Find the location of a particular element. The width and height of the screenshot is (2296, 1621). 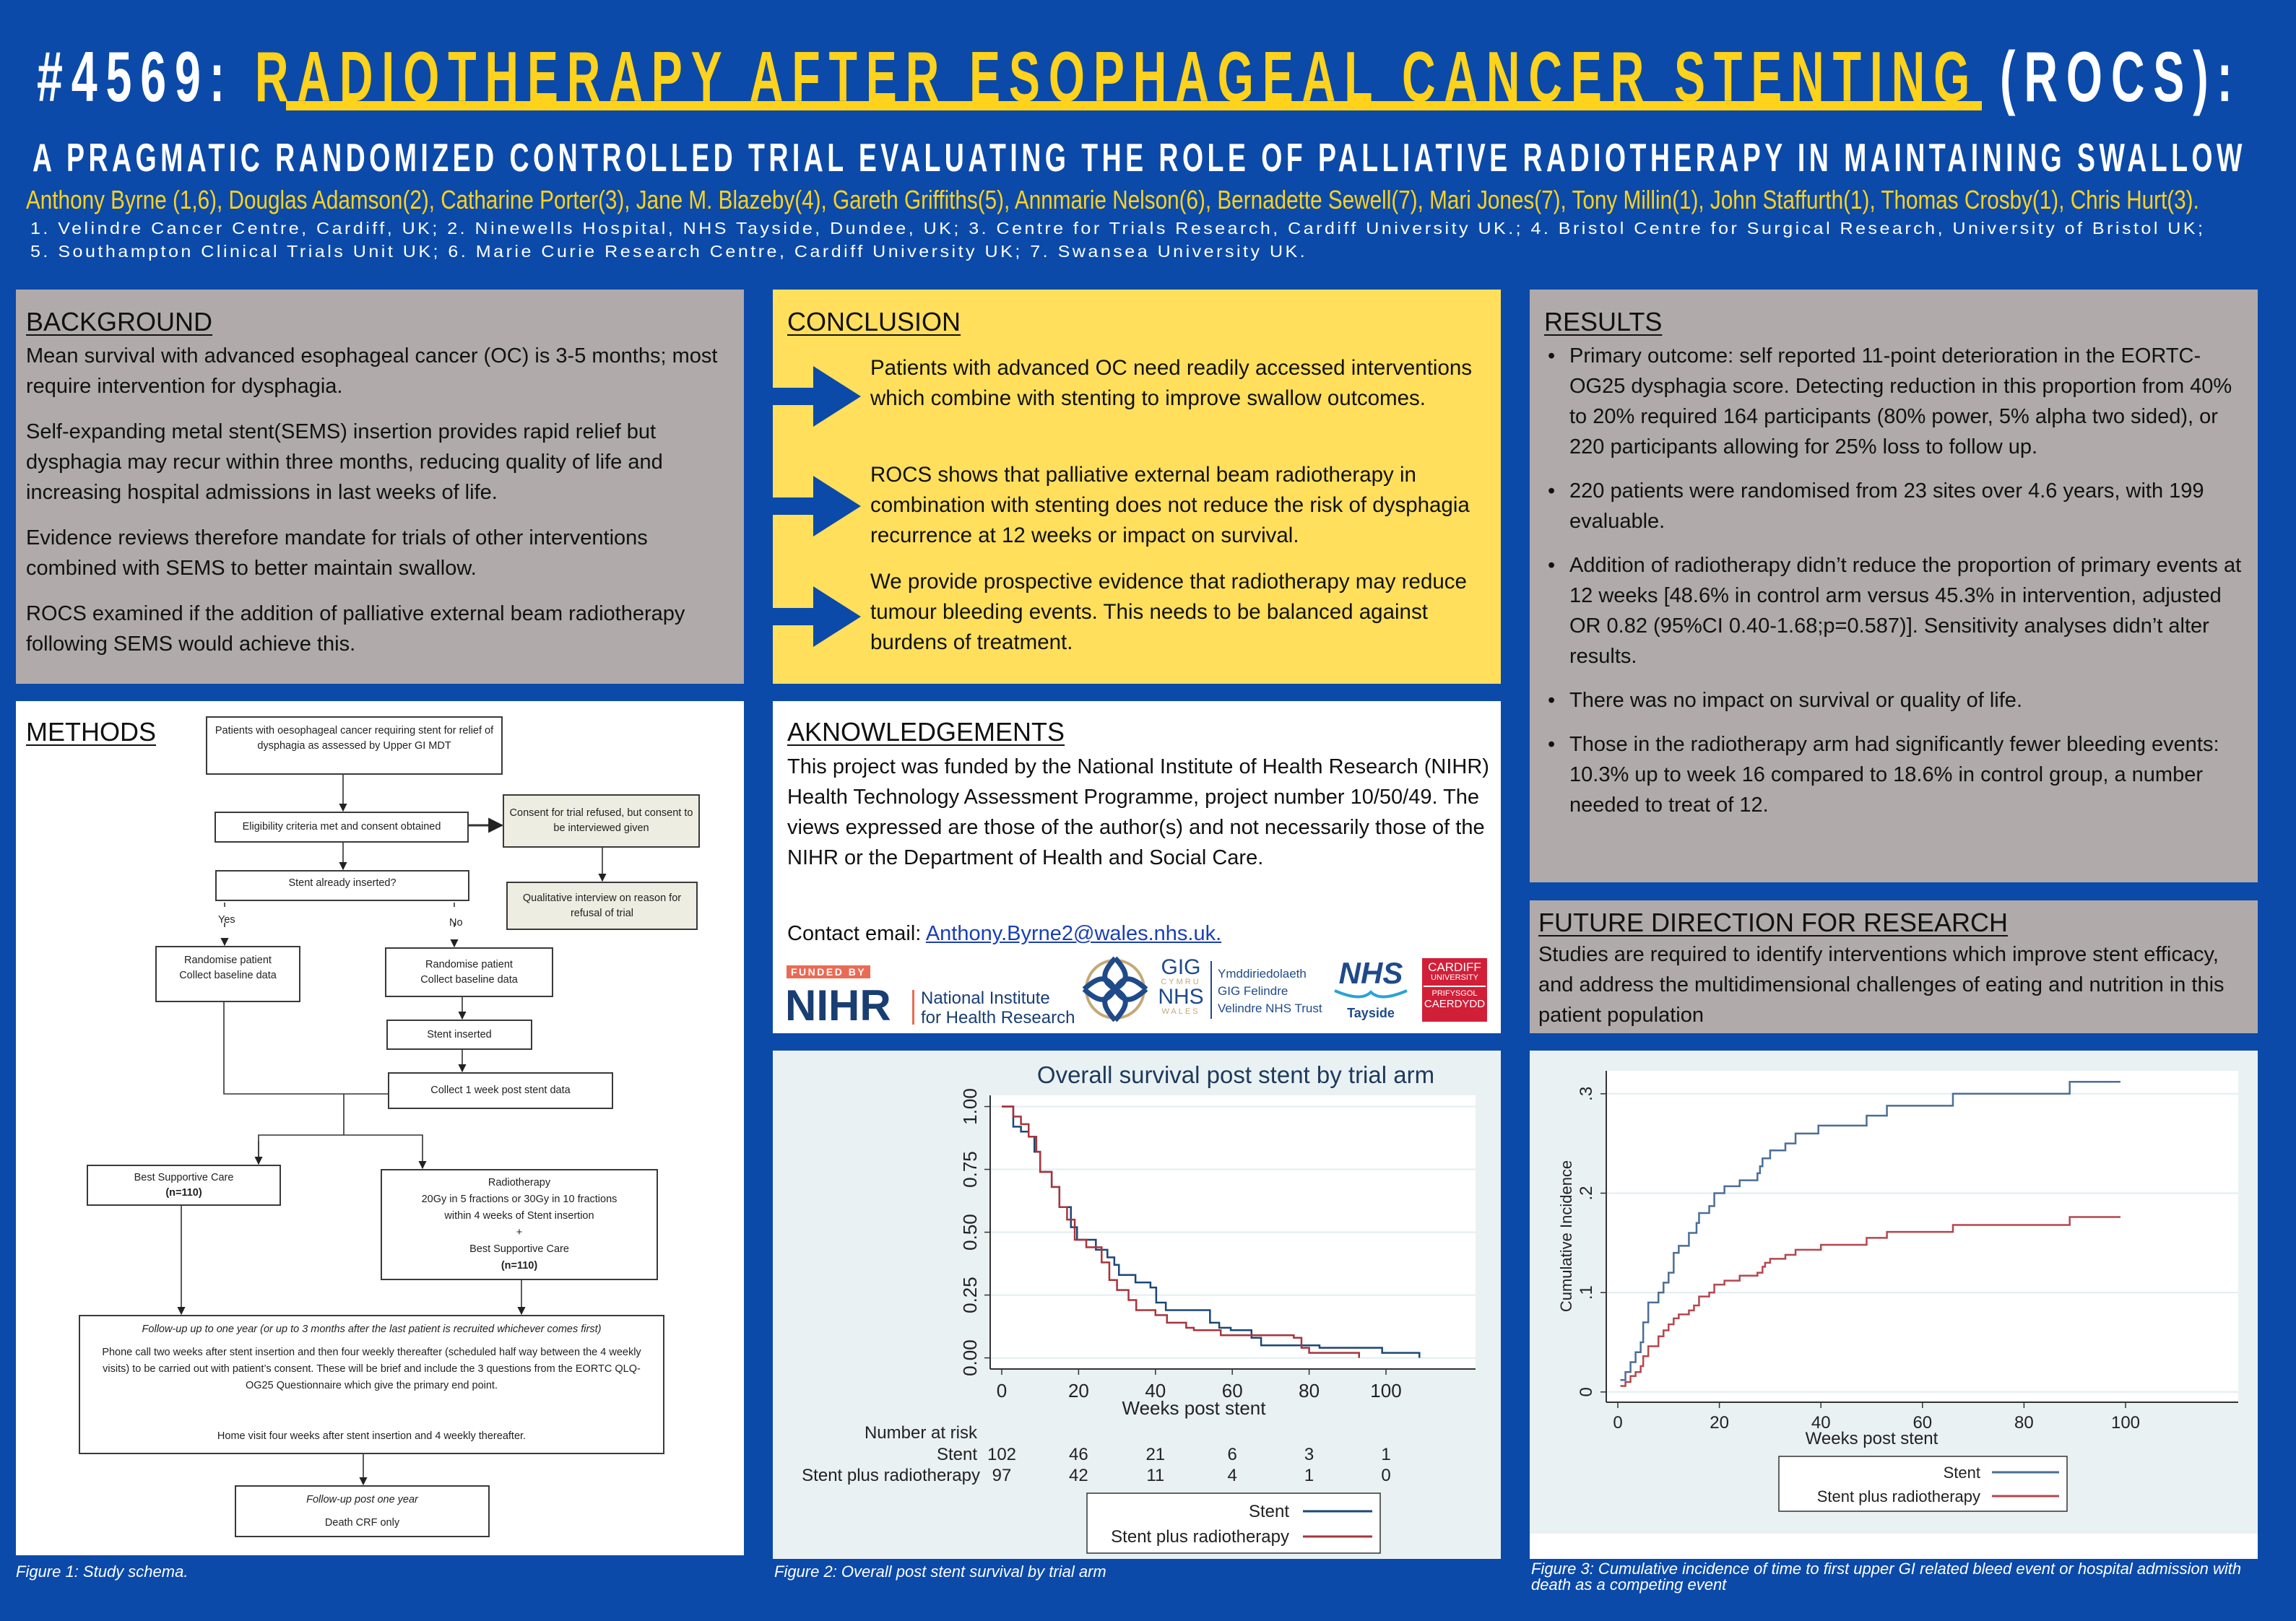

flow-box-stent-already: Stent already inserted? is located at coordinates (342, 885).